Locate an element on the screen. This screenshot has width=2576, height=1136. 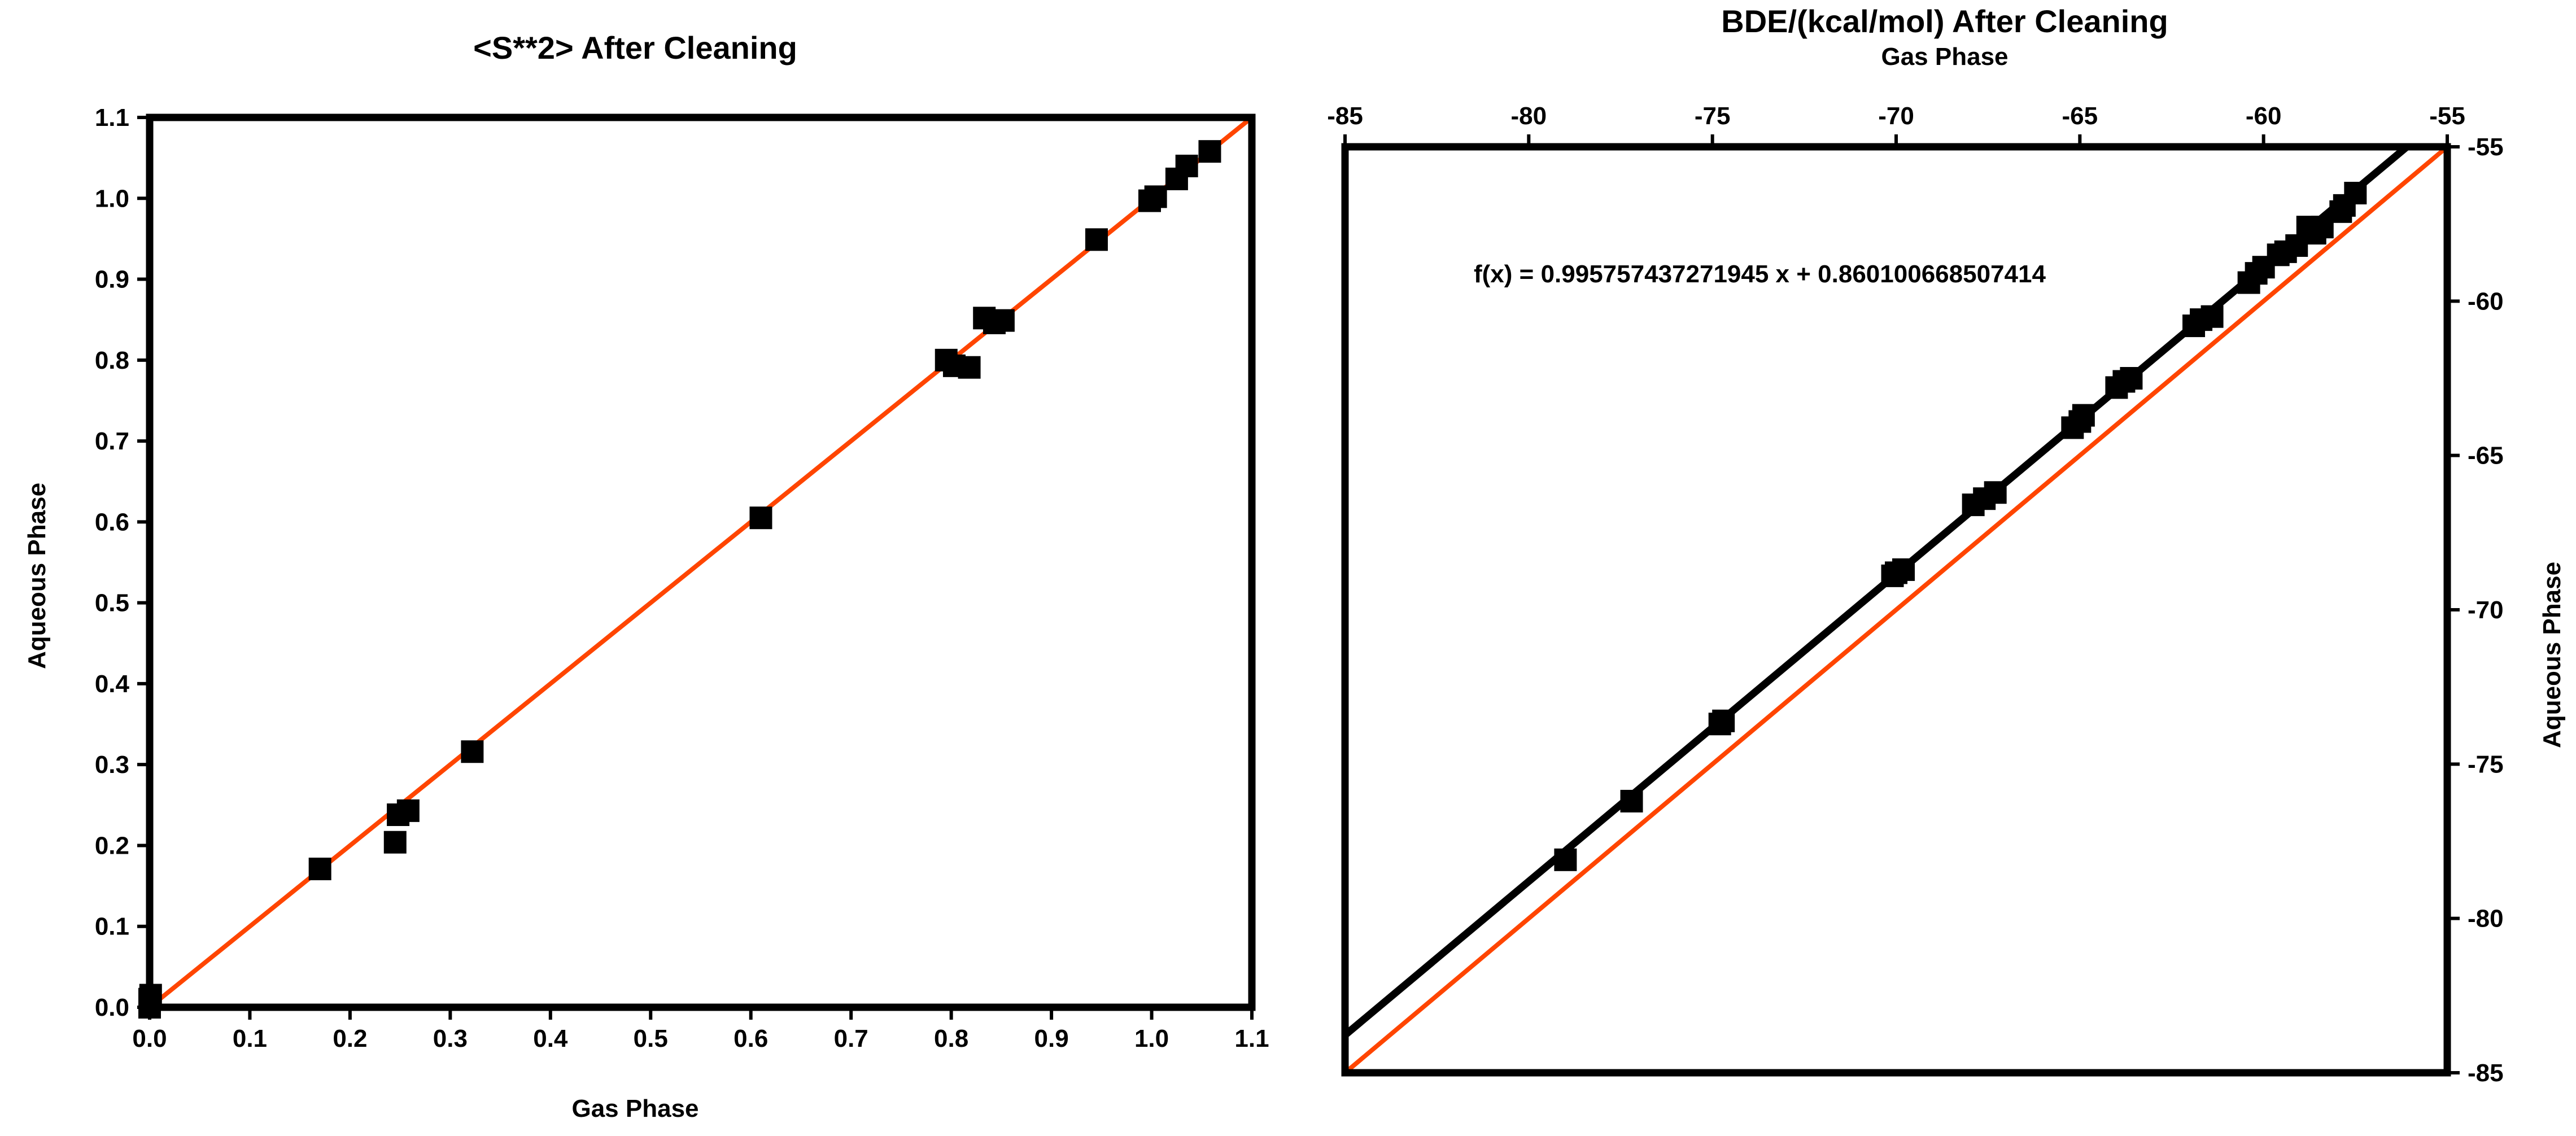
x-tick-label: 0.3 is located at coordinates (451, 1038).